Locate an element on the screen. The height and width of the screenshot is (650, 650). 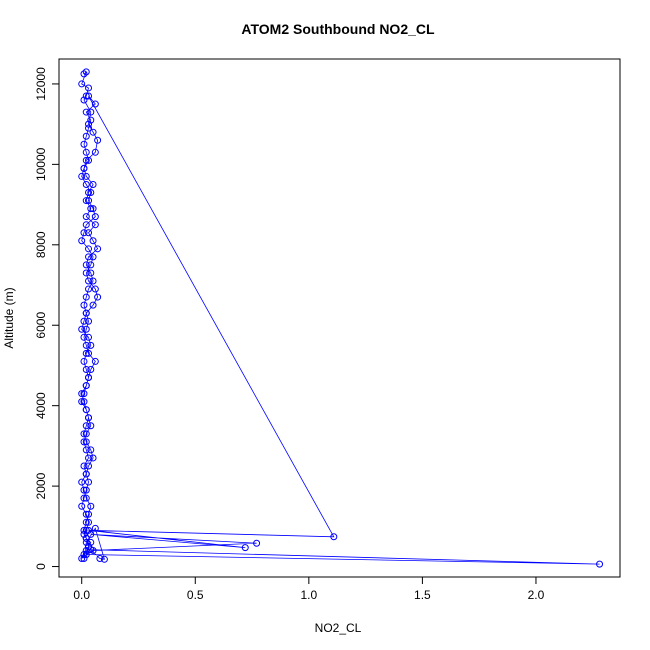
x-tick-label: 1.0 is located at coordinates (308, 595).